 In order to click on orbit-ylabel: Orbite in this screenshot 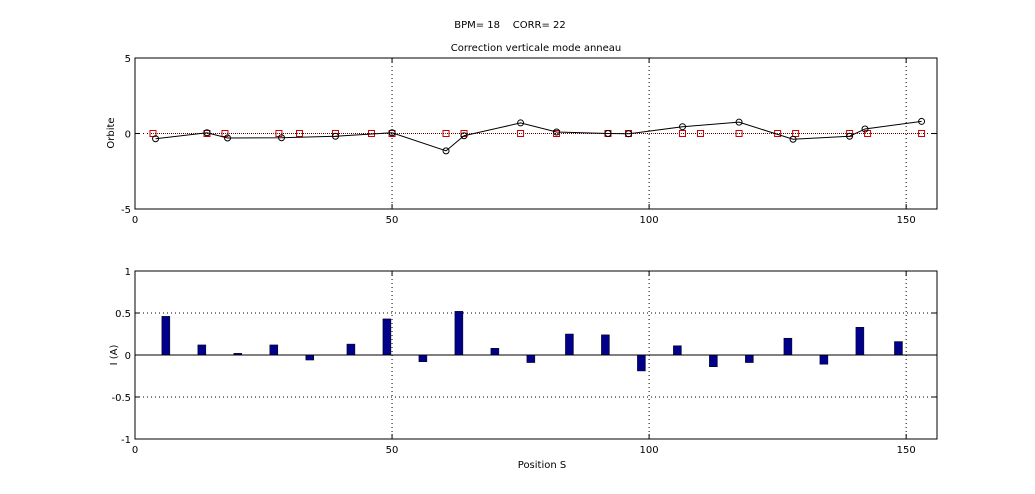, I will do `click(111, 132)`.